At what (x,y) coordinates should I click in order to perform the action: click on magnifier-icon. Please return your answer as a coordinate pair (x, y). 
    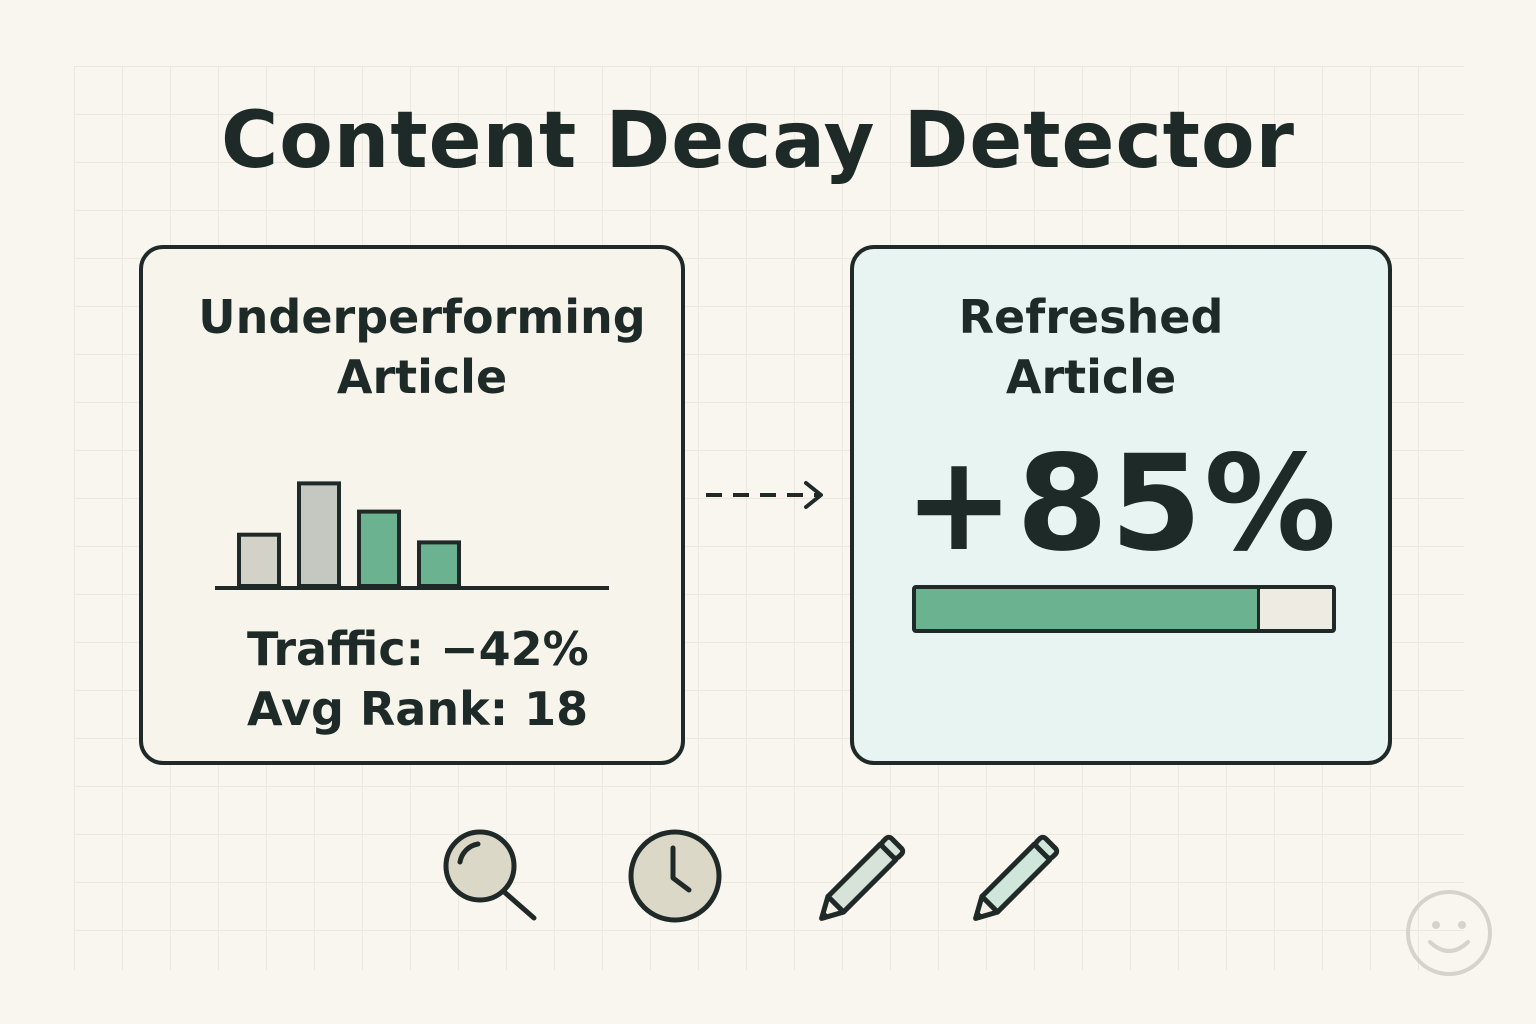
    Looking at the image, I should click on (490, 875).